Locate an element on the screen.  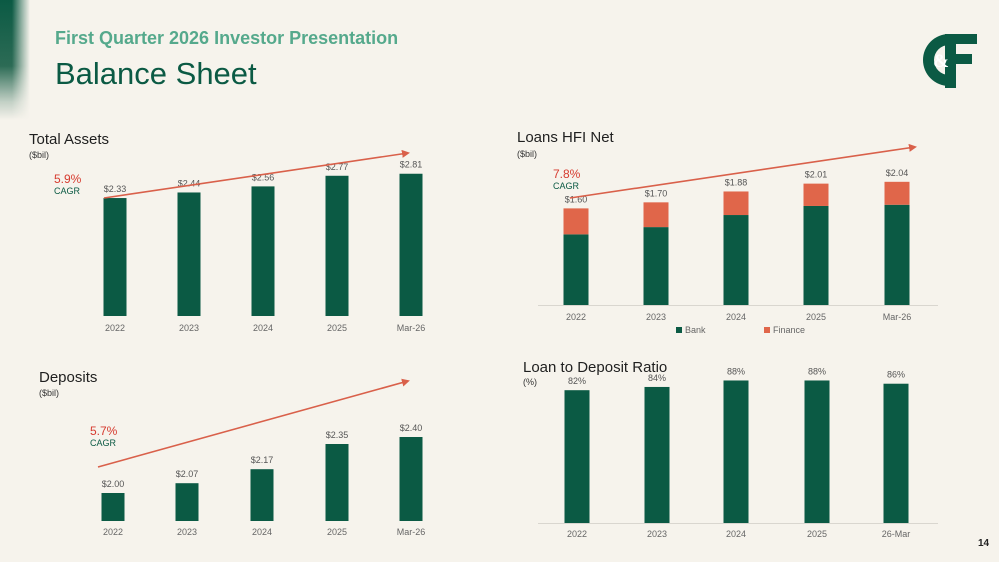
loans-trend-arrow is located at coordinates (743, 171).